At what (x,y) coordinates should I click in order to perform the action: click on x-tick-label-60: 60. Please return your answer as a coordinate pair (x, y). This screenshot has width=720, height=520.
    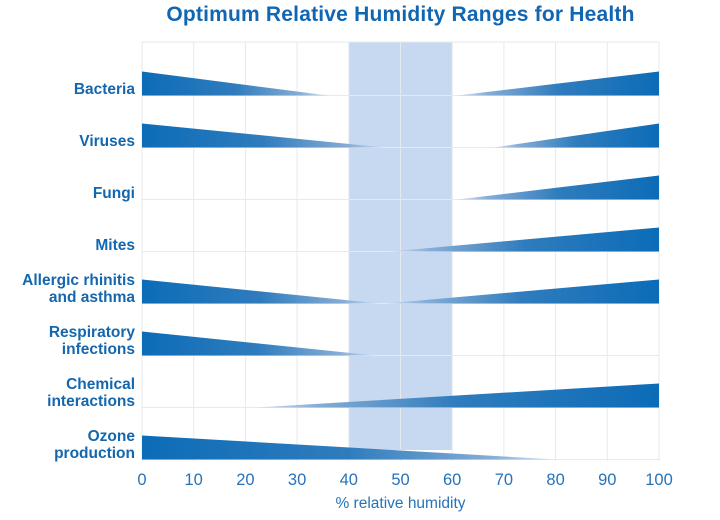
    Looking at the image, I should click on (452, 480).